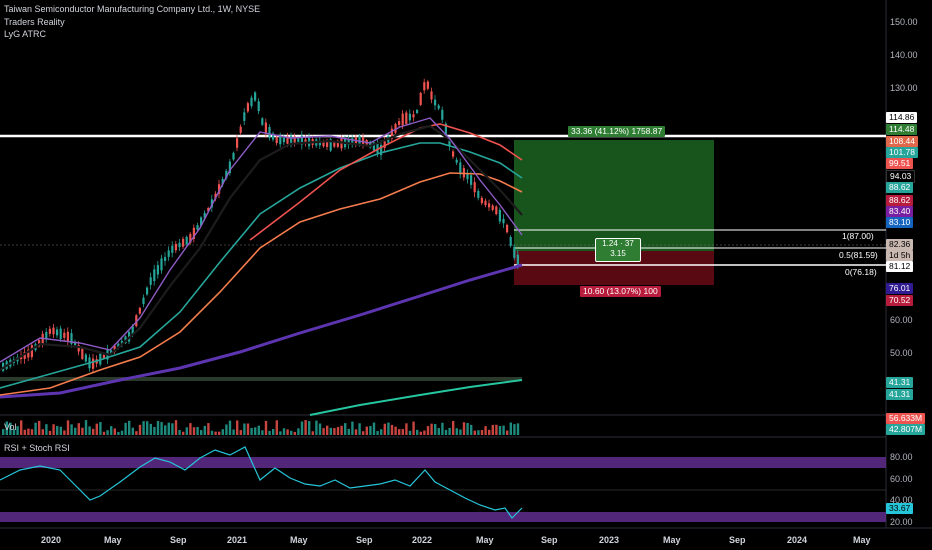  Describe the element at coordinates (25, 34) in the screenshot. I see `indicator-label-lyg-atrc: LyG ATRC` at that location.